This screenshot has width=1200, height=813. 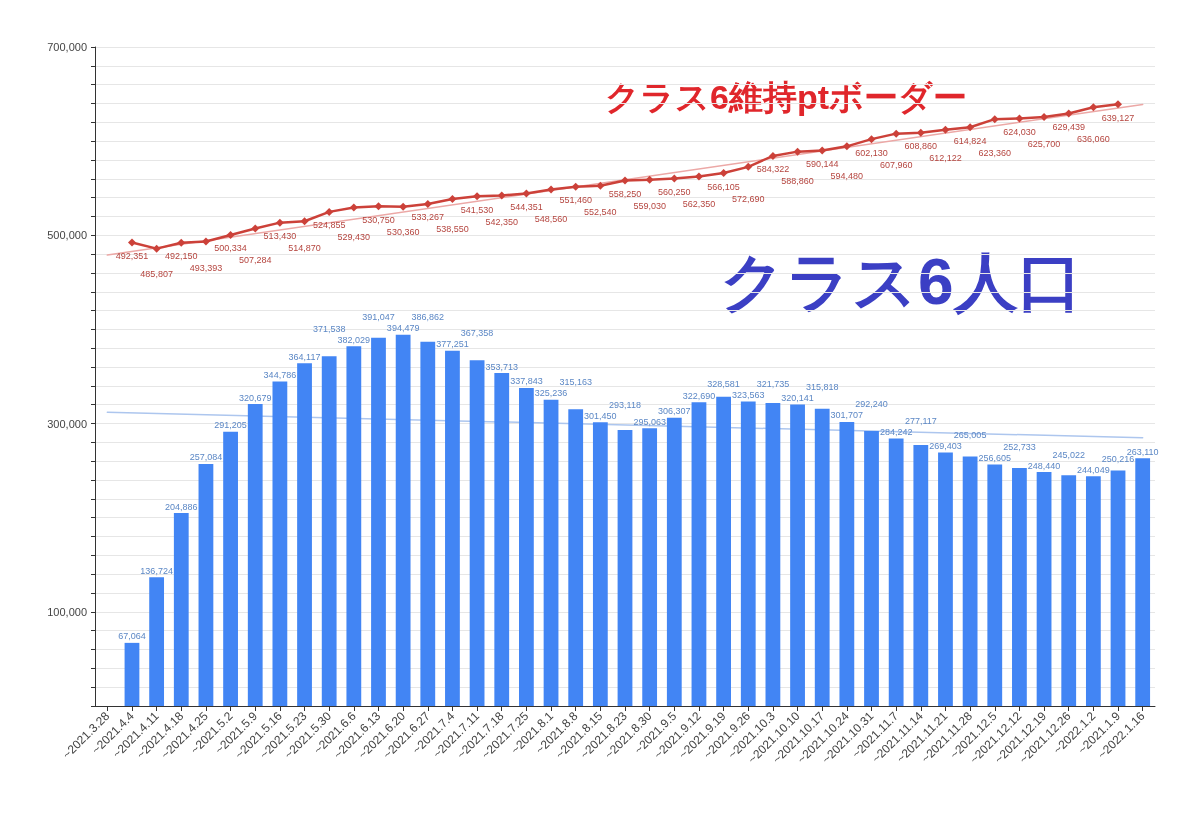 I want to click on data-label: 322,690, so click(x=699, y=395).